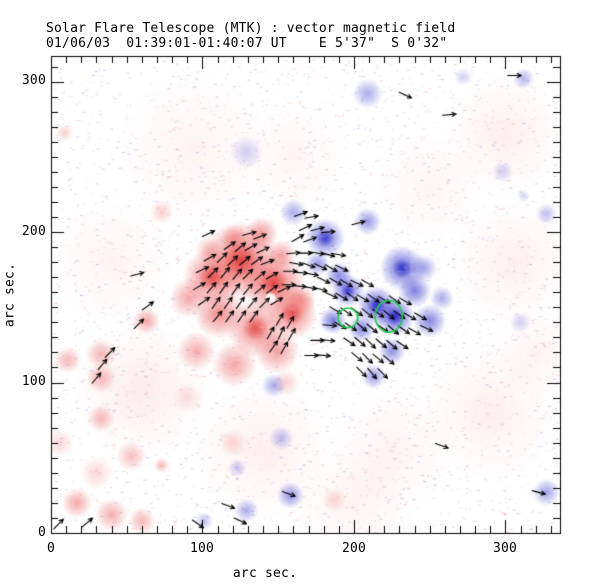 The width and height of the screenshot is (612, 585). What do you see at coordinates (41, 532) in the screenshot?
I see `y-tick-label: 0` at bounding box center [41, 532].